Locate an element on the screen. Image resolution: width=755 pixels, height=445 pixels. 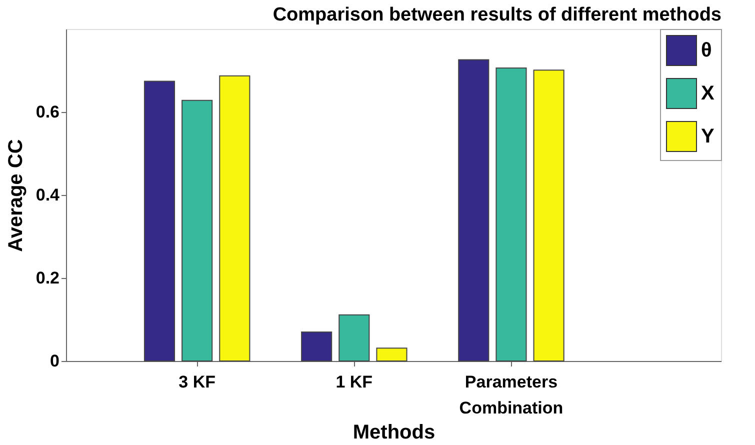
legend-label: Y is located at coordinates (708, 137).